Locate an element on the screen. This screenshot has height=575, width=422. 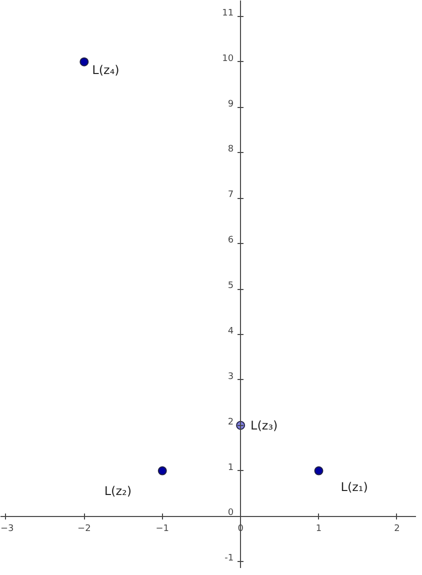
y-tick-label: 8 is located at coordinates (231, 149).